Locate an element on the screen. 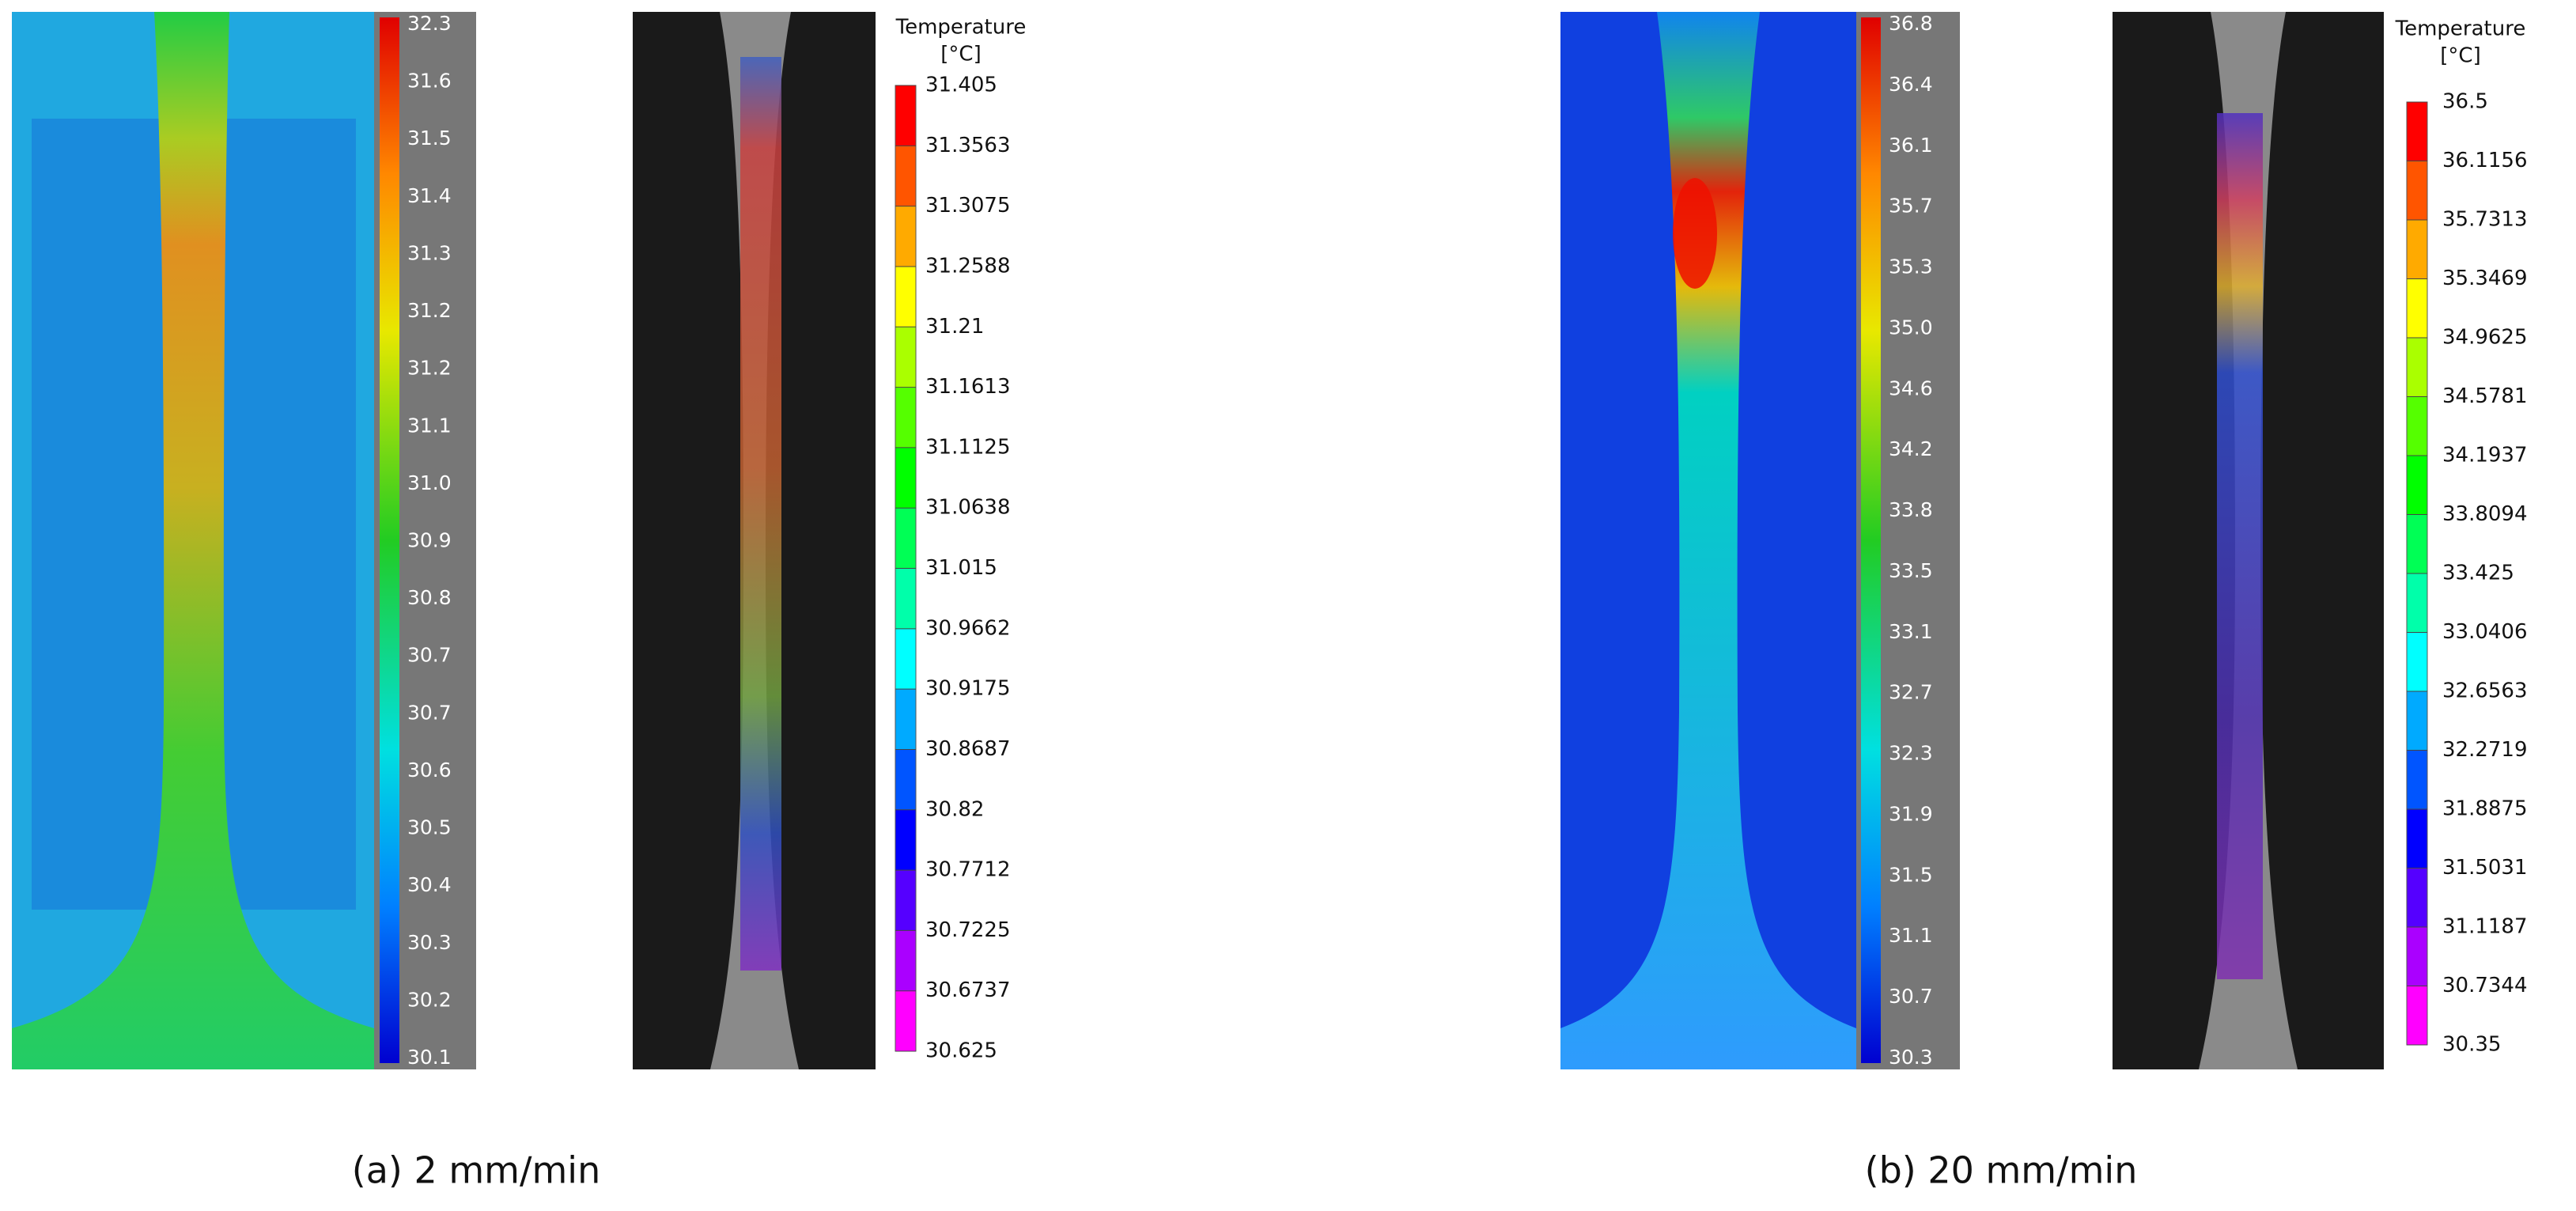  ir-scale-label: 30.2 is located at coordinates (430, 999).